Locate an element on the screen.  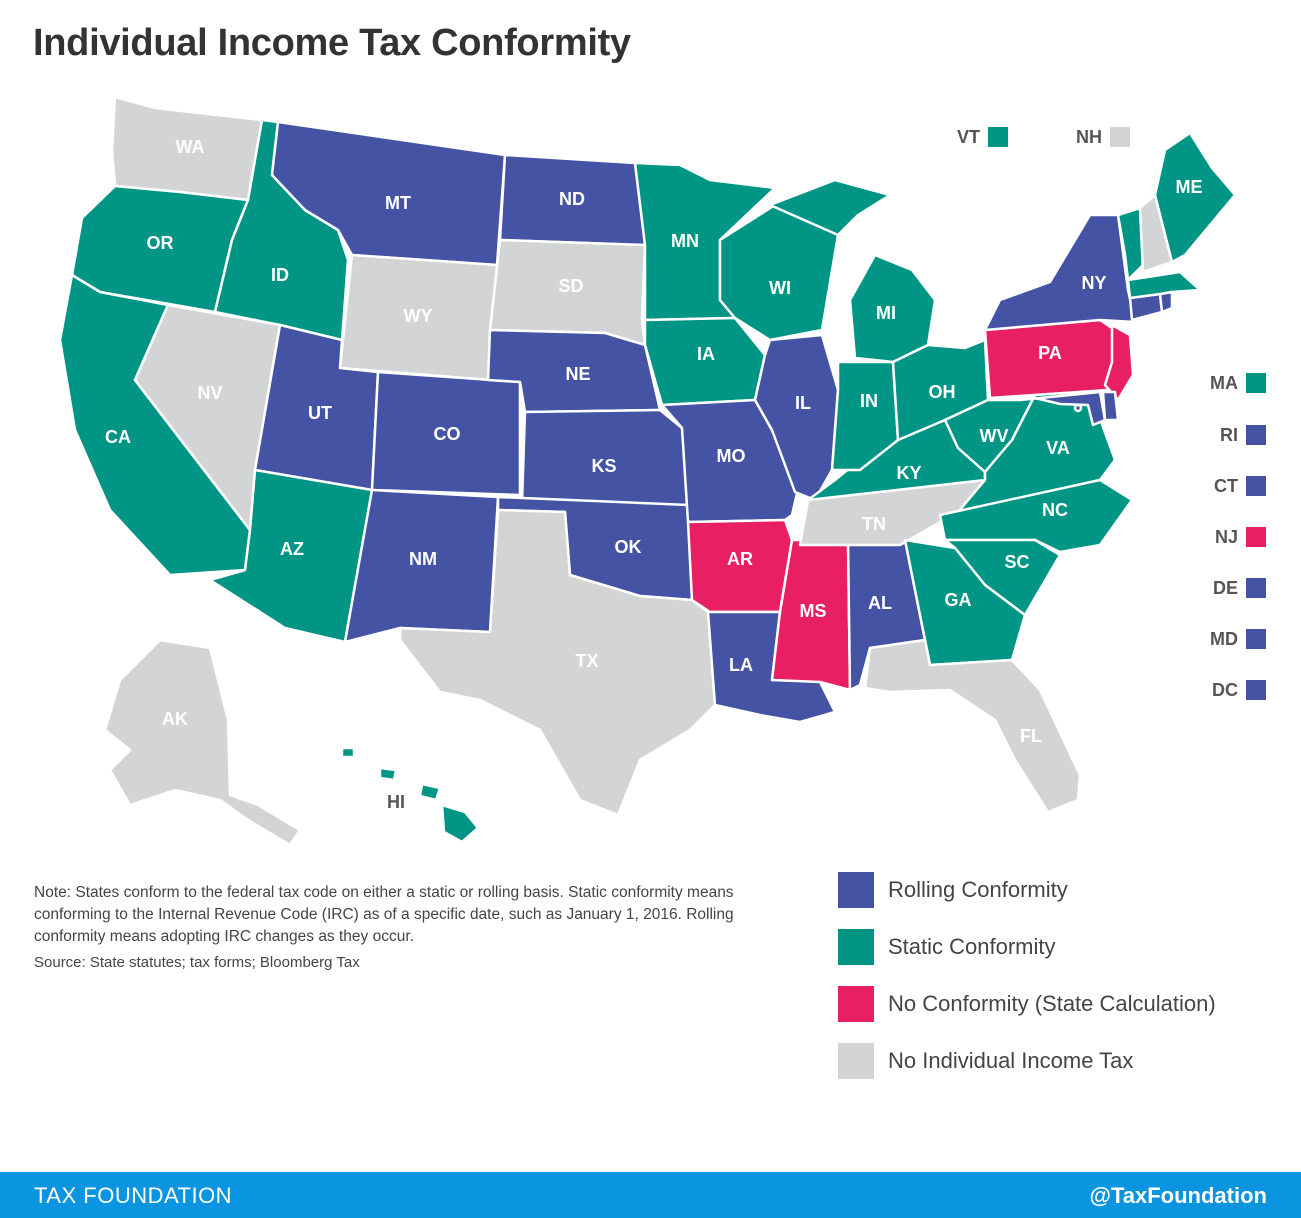
label-la: LA is located at coordinates (741, 665).